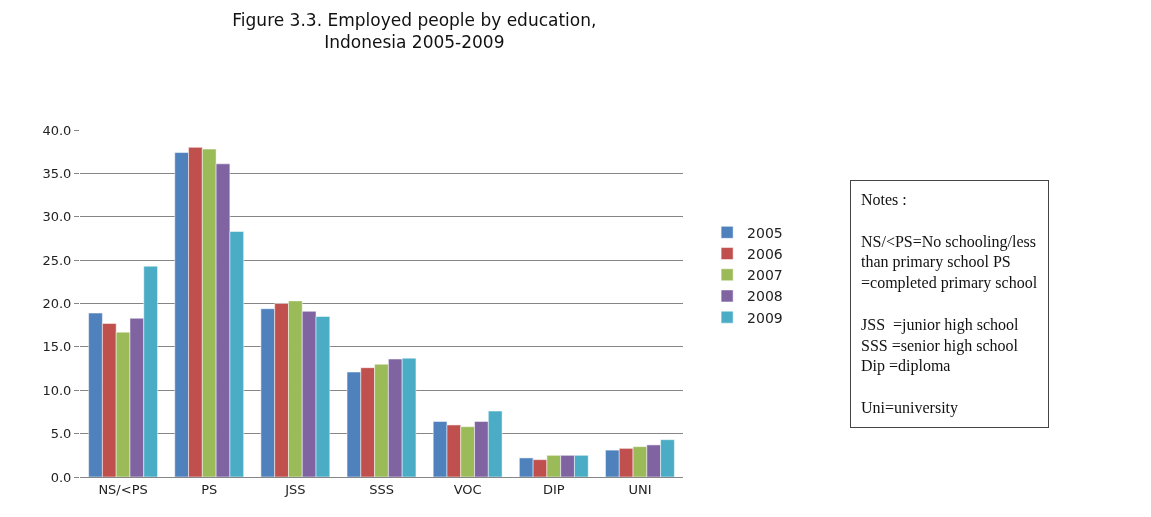 This screenshot has height=517, width=1151. Describe the element at coordinates (553, 489) in the screenshot. I see `x-tick-label: DIP` at that location.